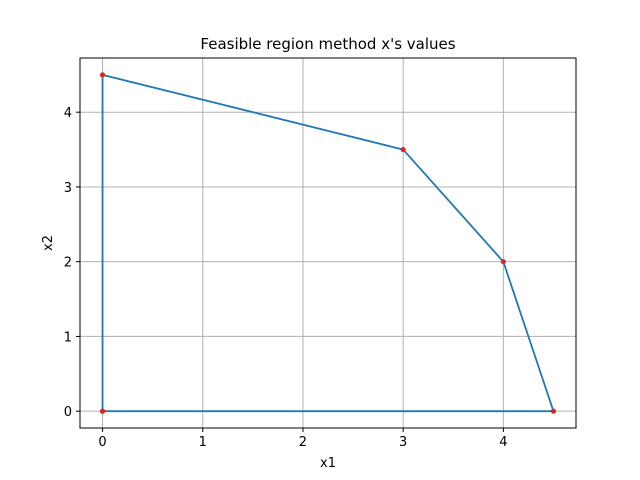 This screenshot has height=480, width=640. Describe the element at coordinates (328, 463) in the screenshot. I see `x-axis-label: x1` at that location.